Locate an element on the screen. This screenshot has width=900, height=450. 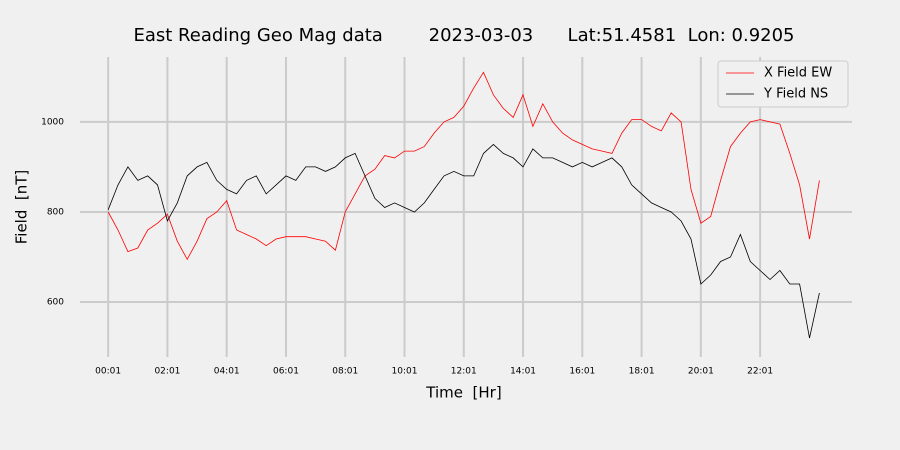
x-tick-label: 04:01 is located at coordinates (227, 372).